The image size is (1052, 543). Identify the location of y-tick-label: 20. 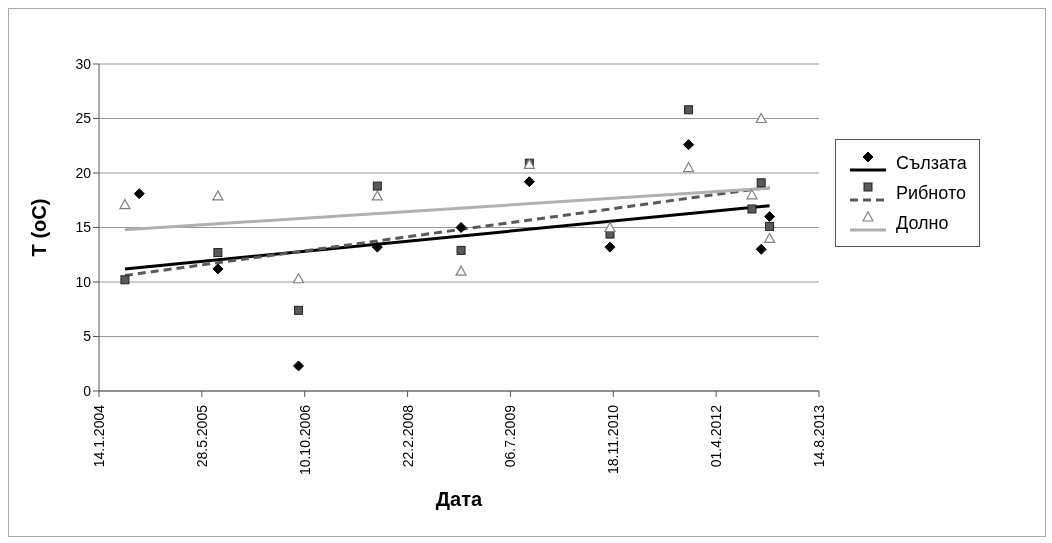
(83, 172).